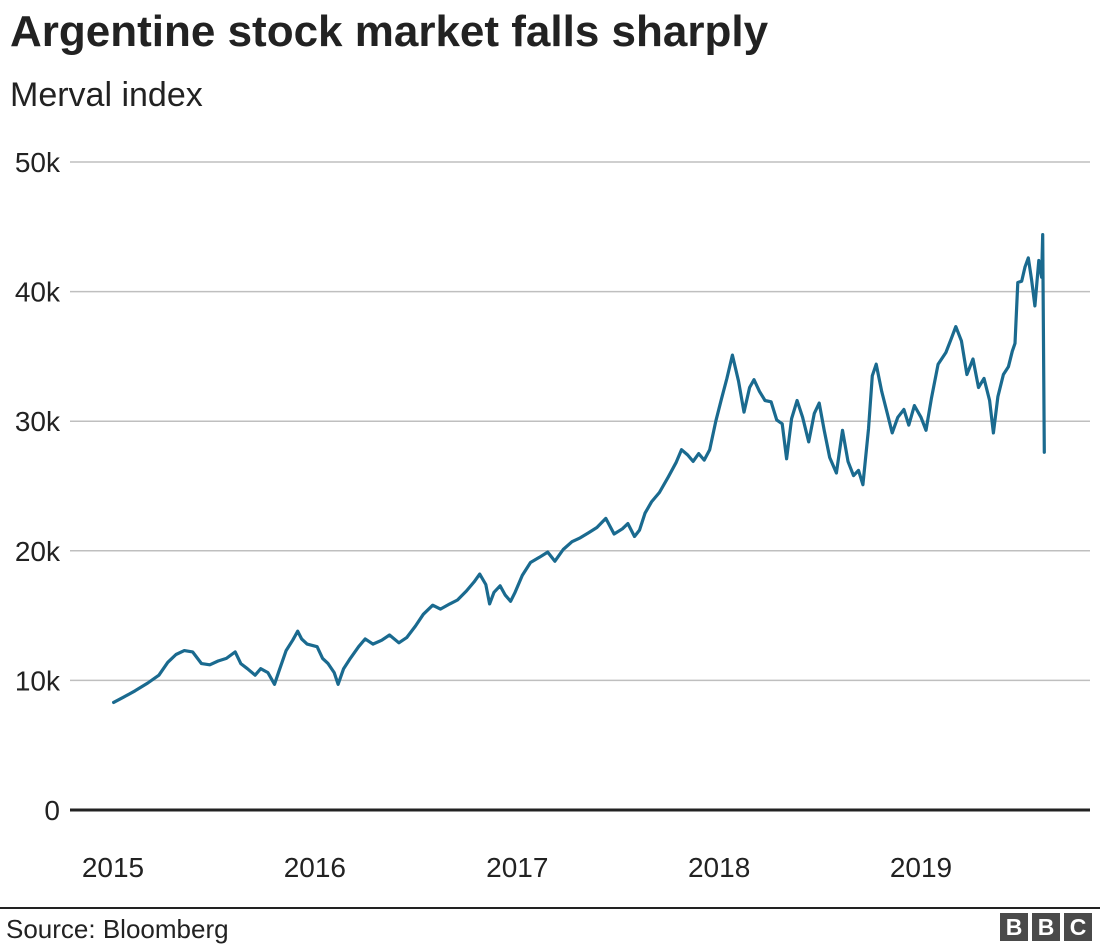 The width and height of the screenshot is (1100, 946). What do you see at coordinates (38, 680) in the screenshot?
I see `y-tick-label: 10k` at bounding box center [38, 680].